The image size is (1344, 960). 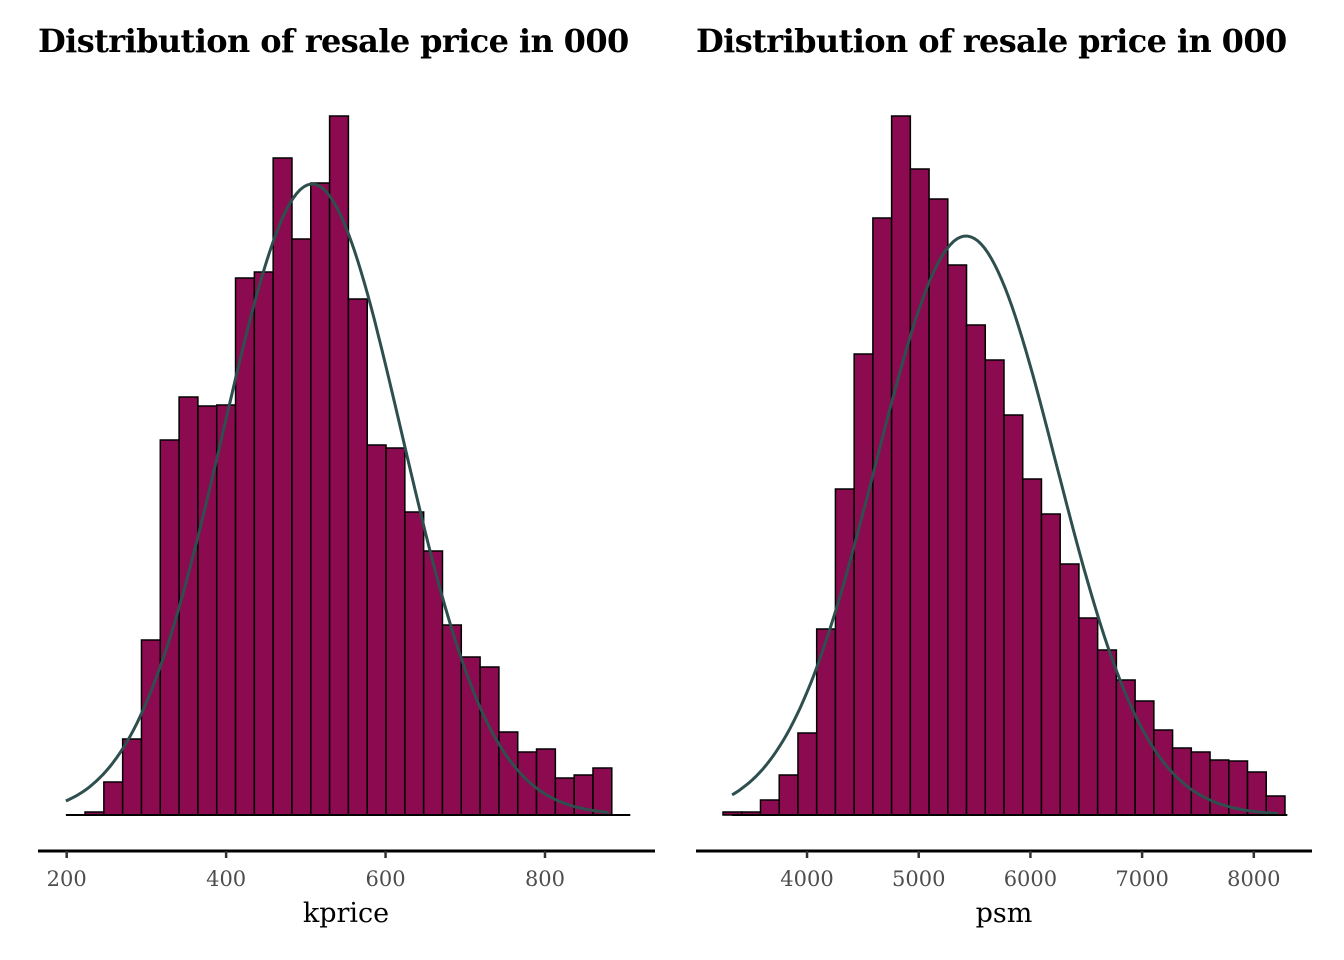 What do you see at coordinates (386, 879) in the screenshot?
I see `x-tick-label: 600` at bounding box center [386, 879].